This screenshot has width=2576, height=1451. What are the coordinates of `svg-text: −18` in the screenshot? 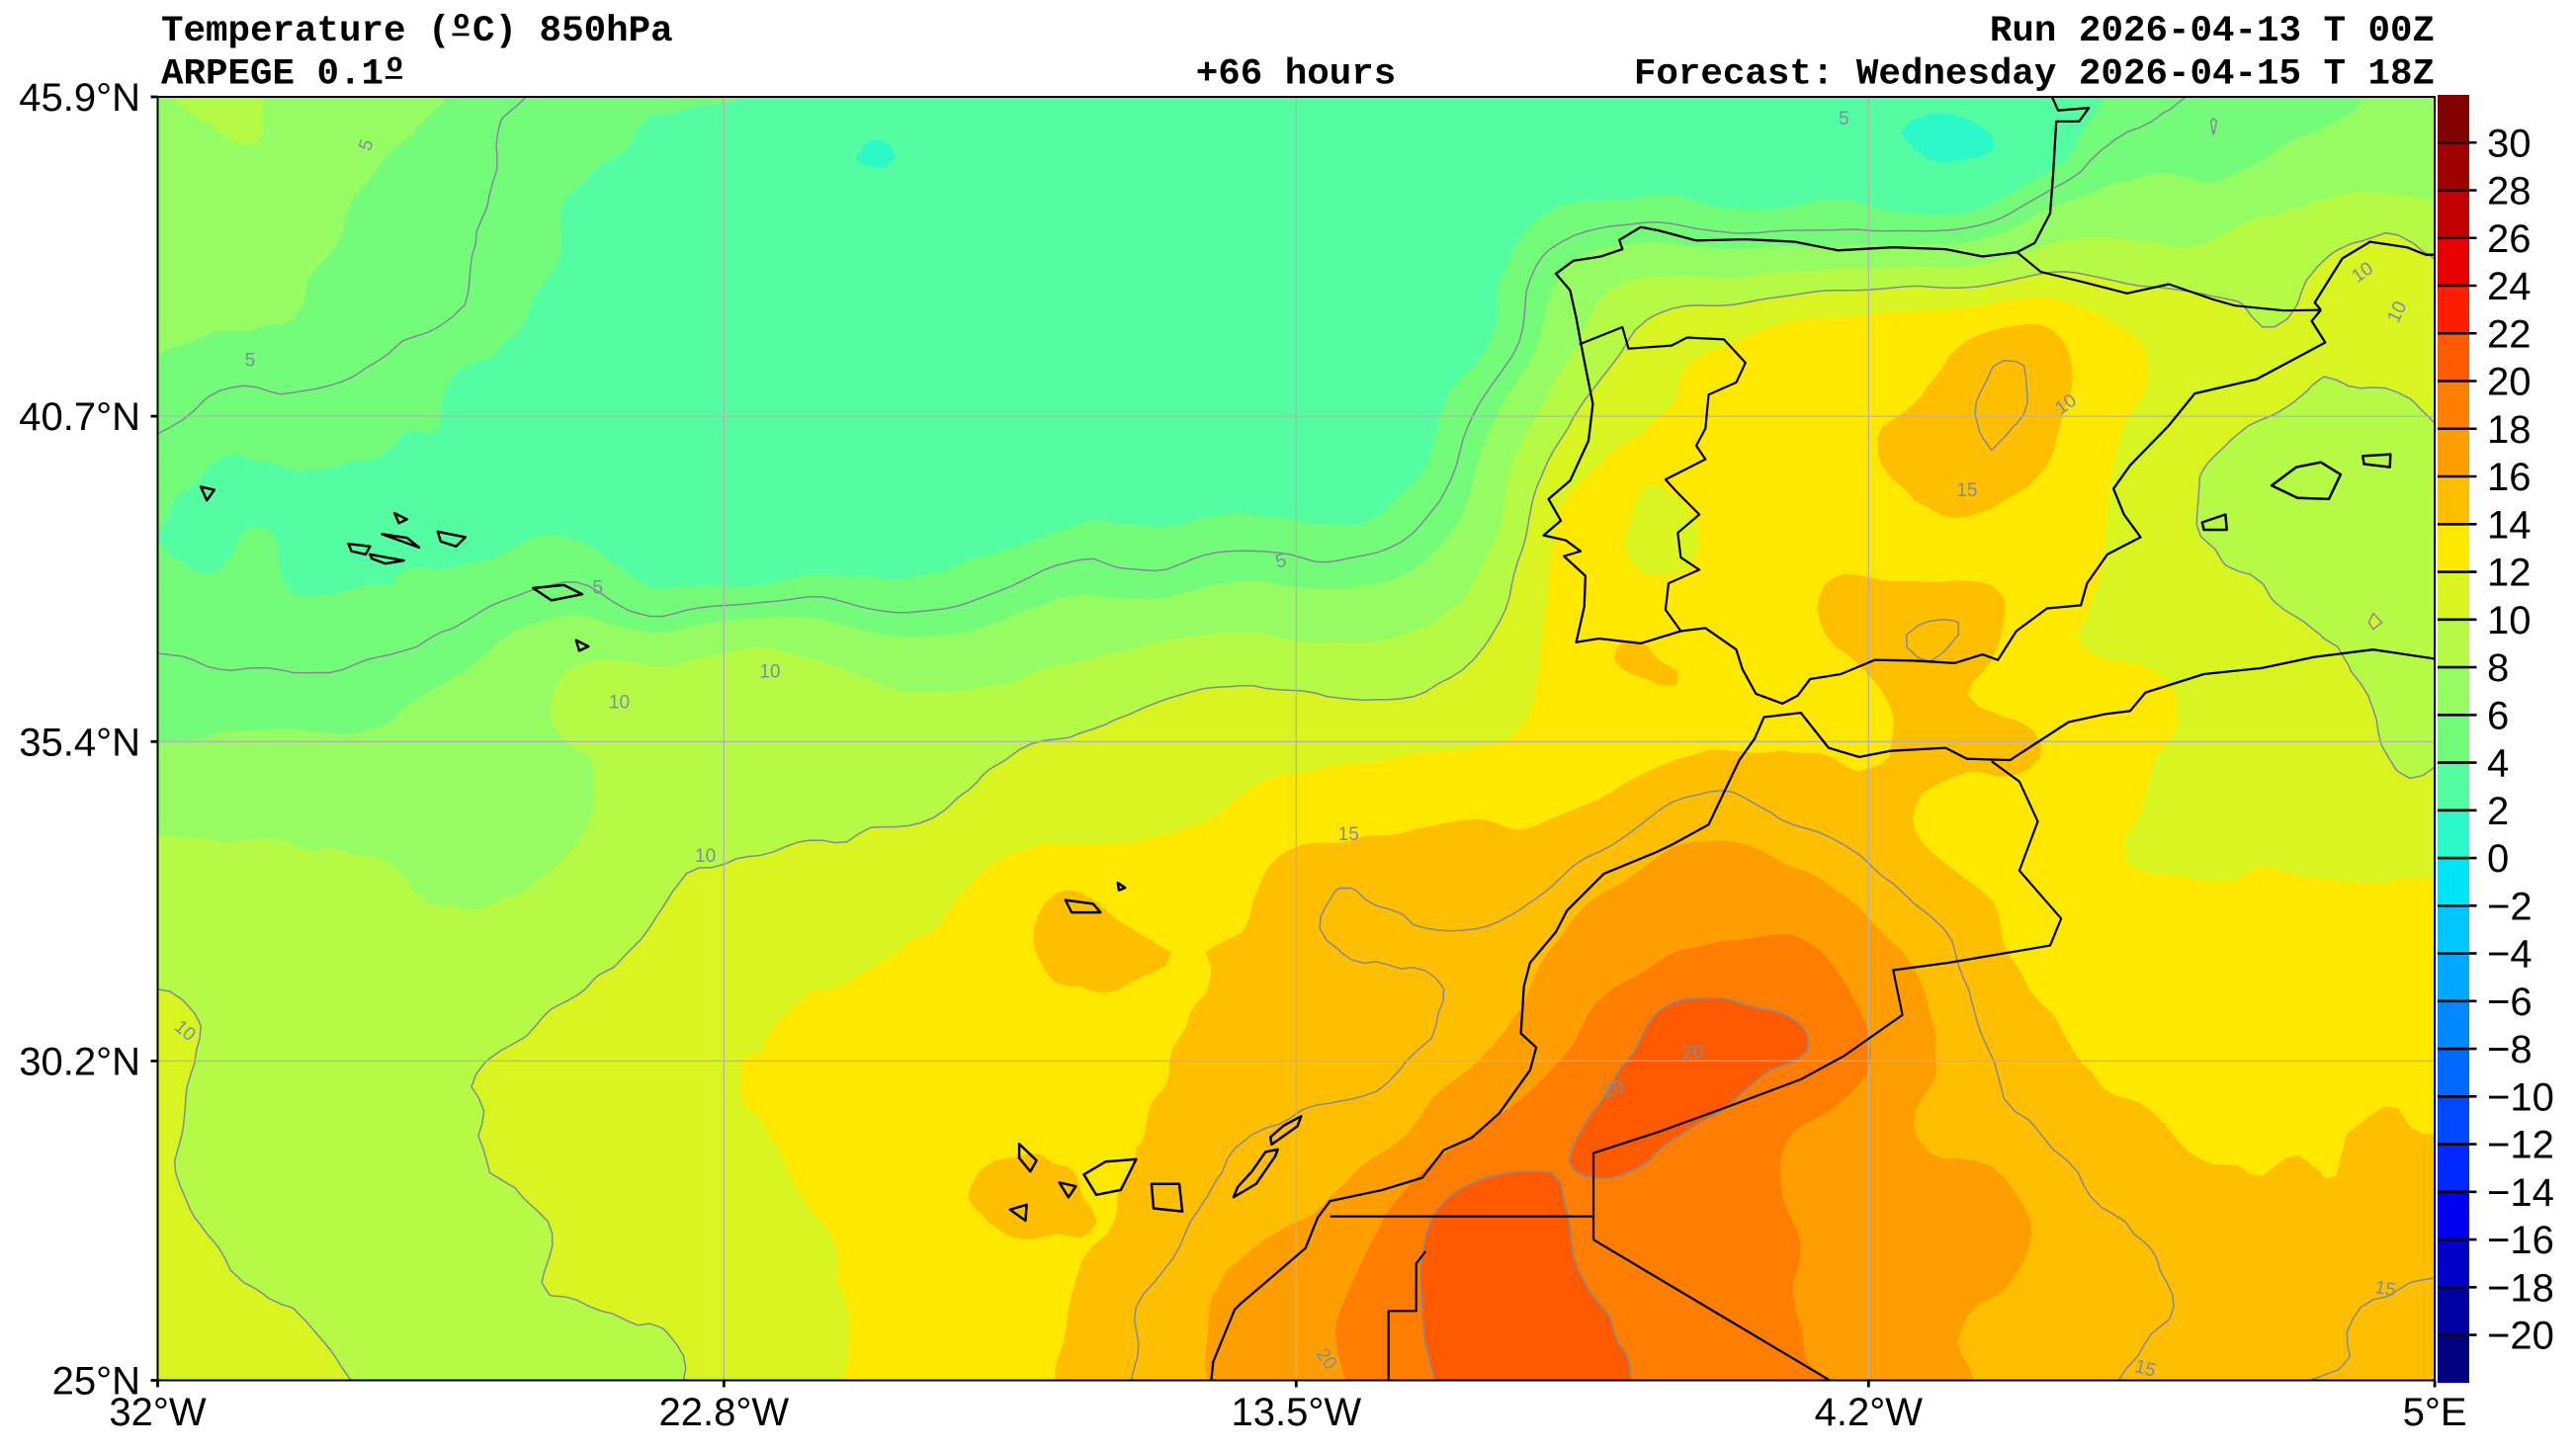 It's located at (2520, 1288).